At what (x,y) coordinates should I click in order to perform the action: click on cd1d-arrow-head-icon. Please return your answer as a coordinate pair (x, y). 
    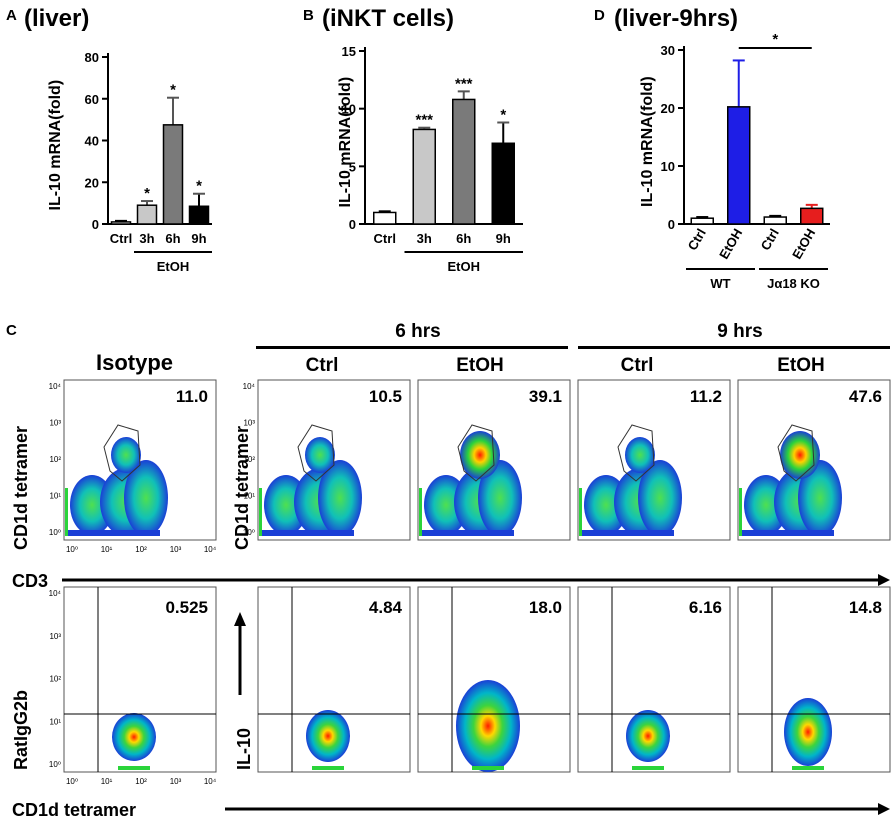
    Looking at the image, I should click on (884, 809).